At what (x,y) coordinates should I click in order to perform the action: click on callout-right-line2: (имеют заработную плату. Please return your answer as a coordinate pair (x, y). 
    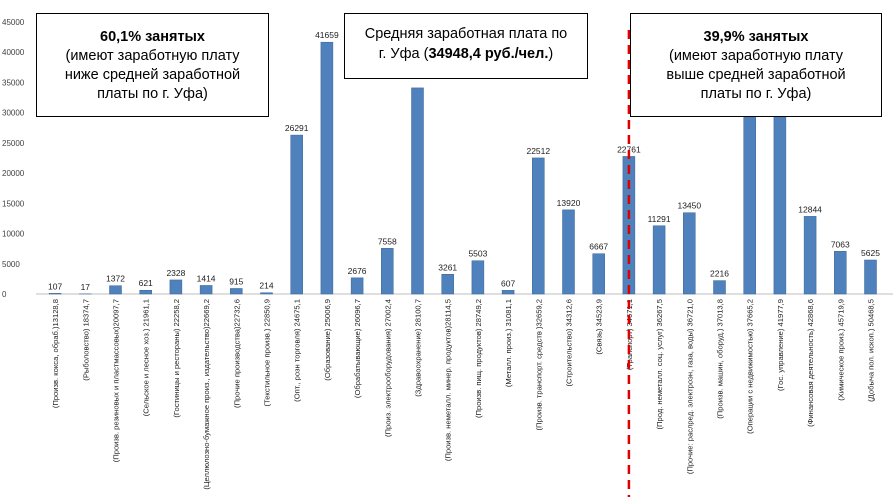
    Looking at the image, I should click on (756, 56).